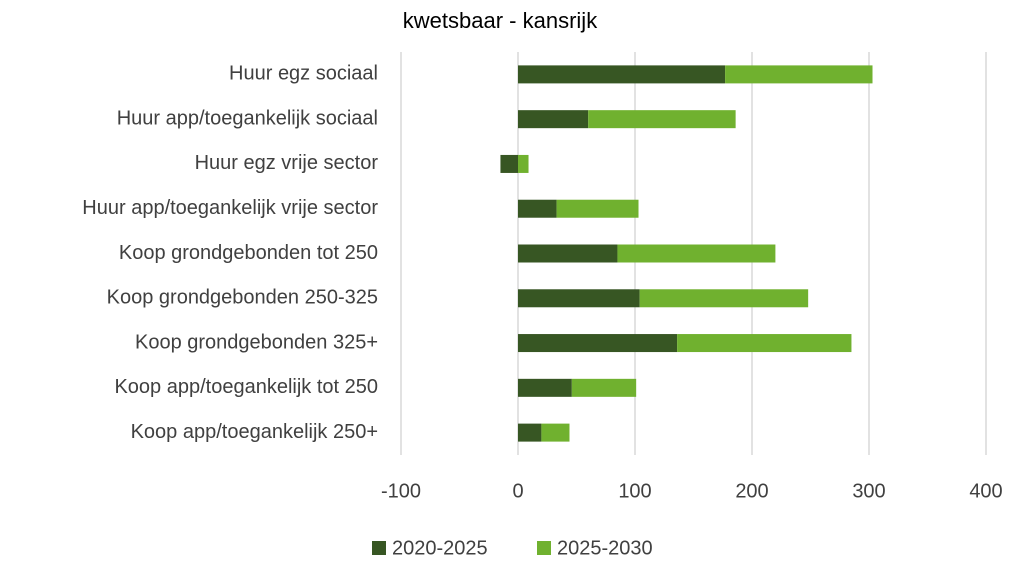 The height and width of the screenshot is (561, 1009). I want to click on x-tick-label: 0, so click(517, 491).